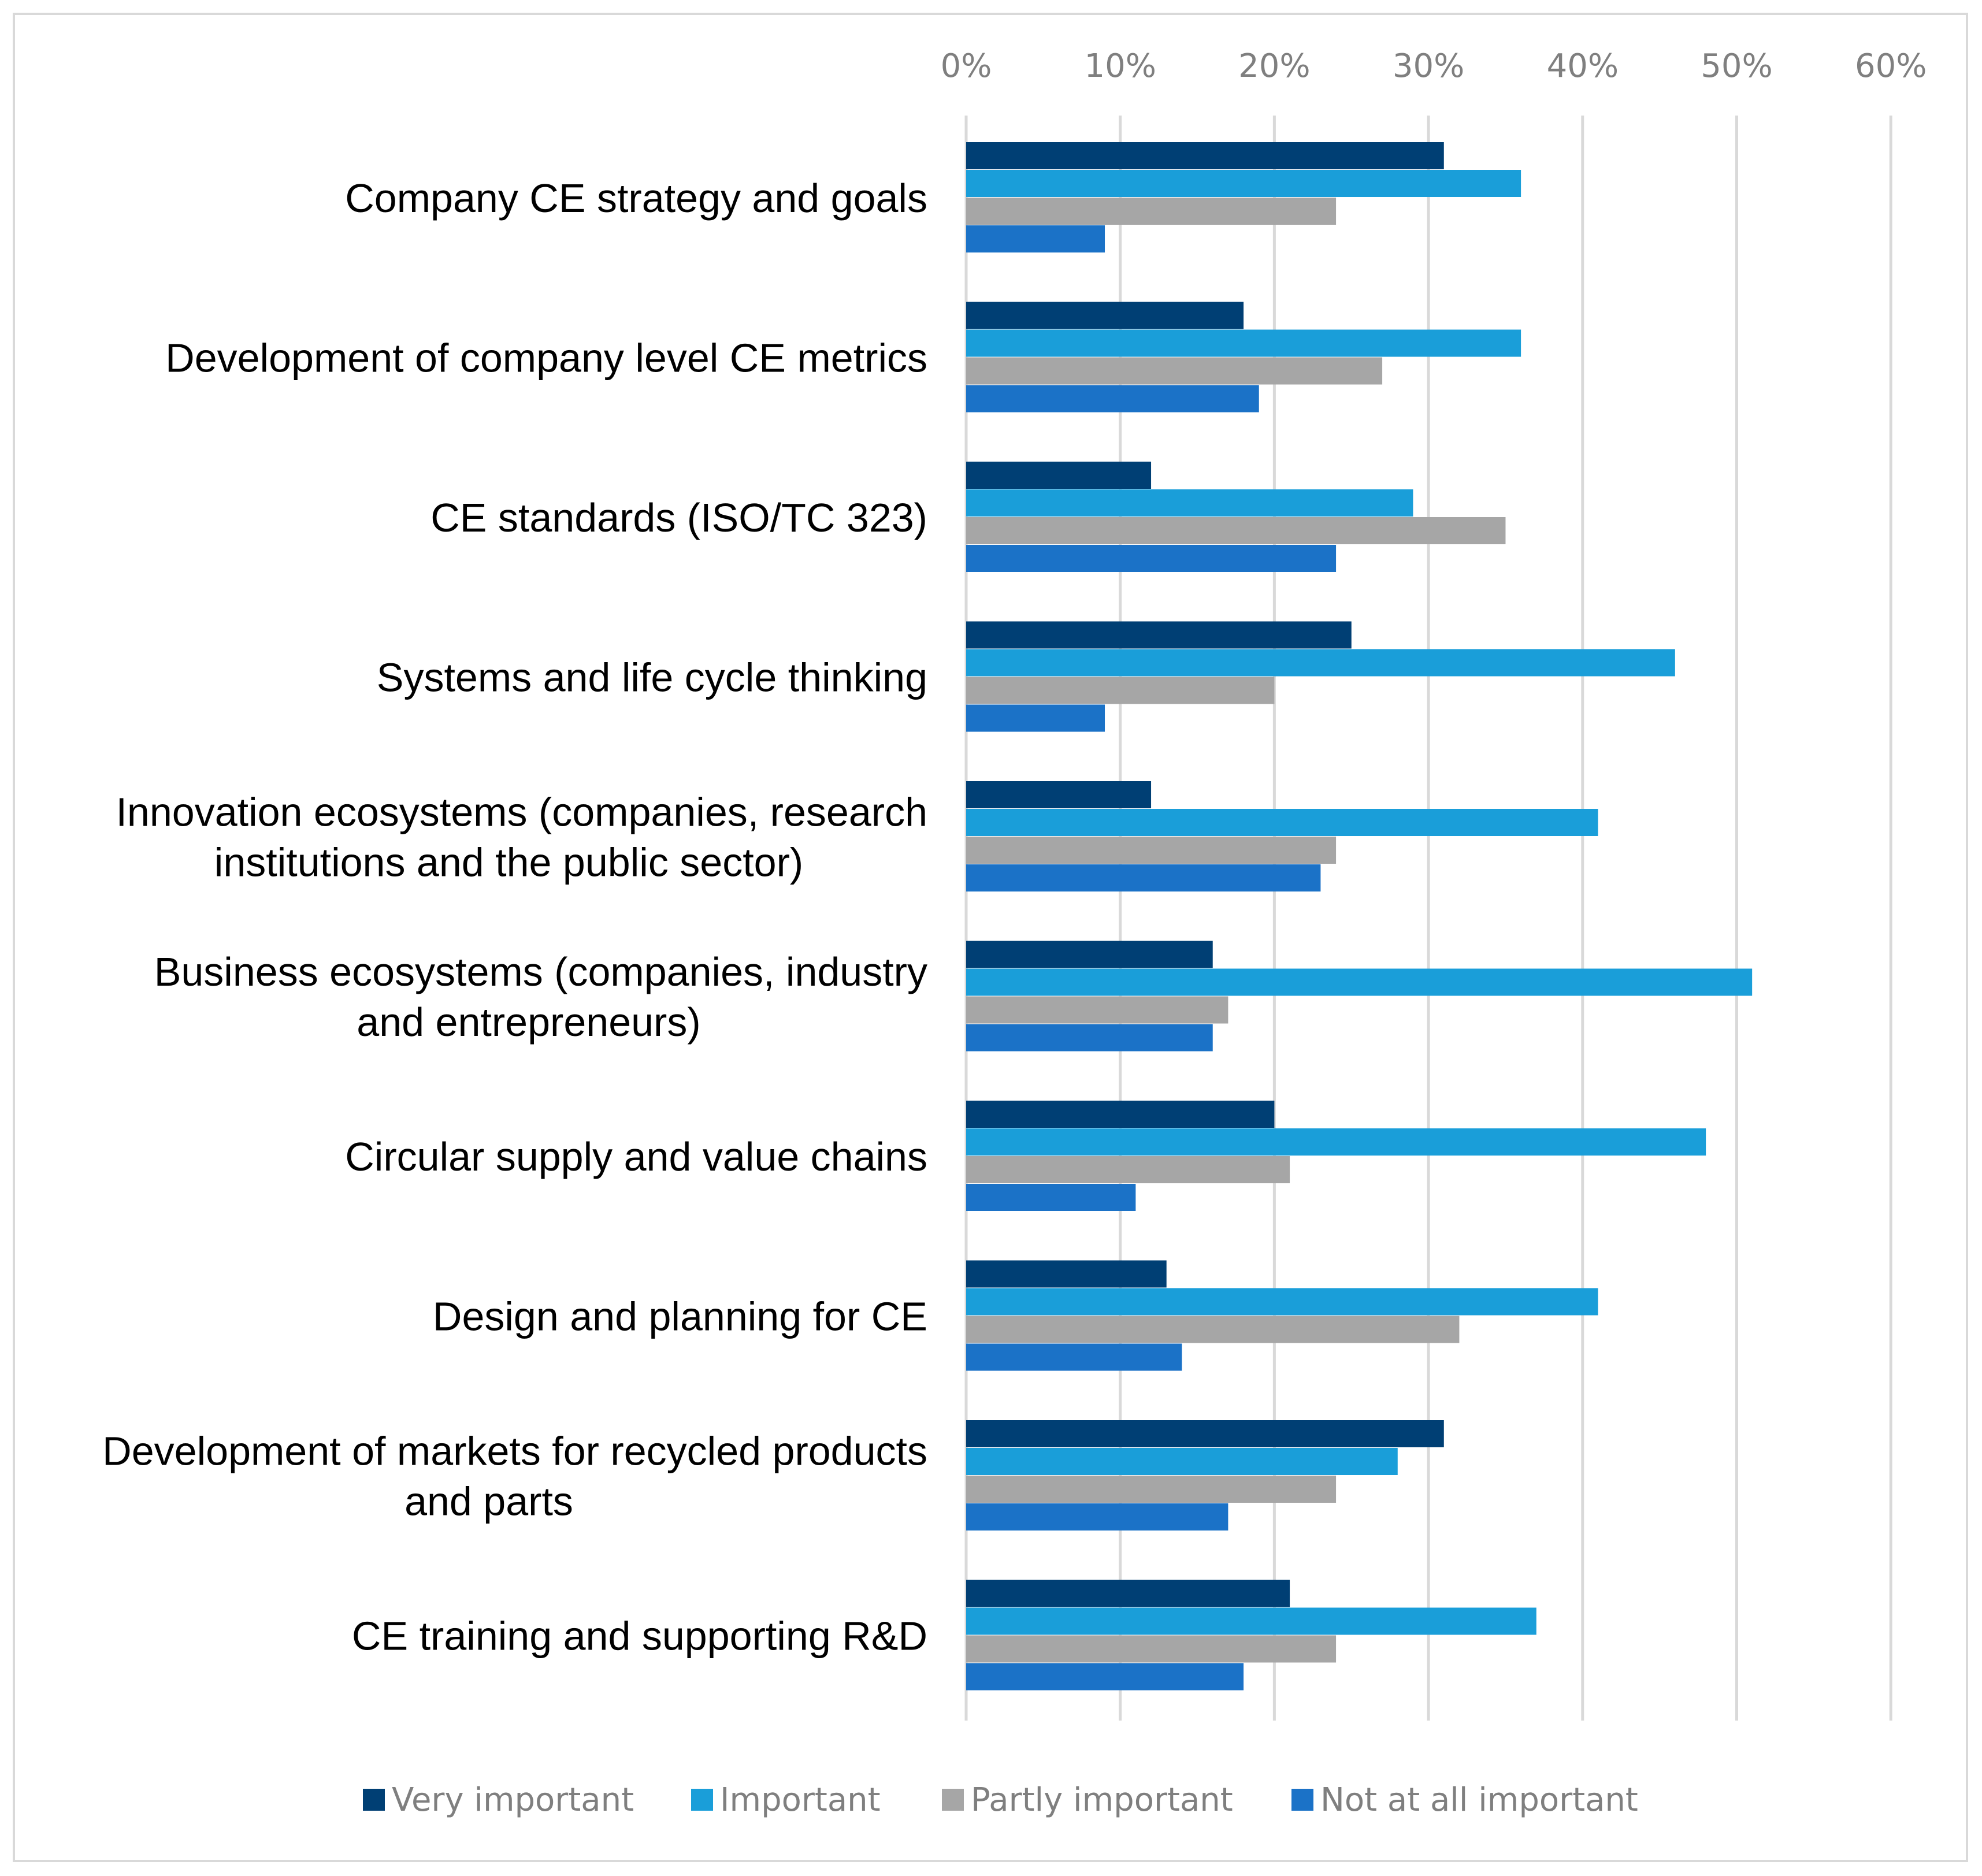 Image resolution: width=1982 pixels, height=1876 pixels. Describe the element at coordinates (489, 1501) in the screenshot. I see `category-label: and parts` at that location.